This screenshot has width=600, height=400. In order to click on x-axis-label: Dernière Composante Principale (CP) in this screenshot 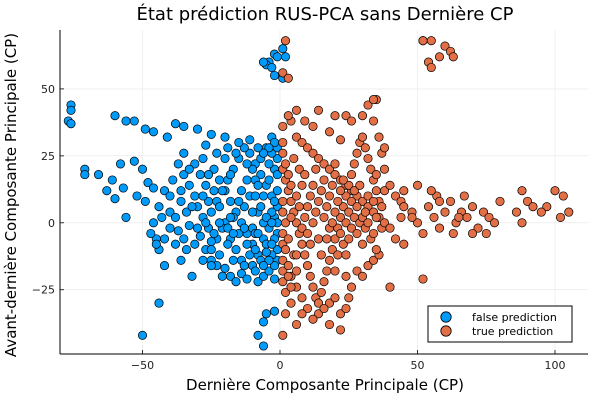, I will do `click(325, 385)`.